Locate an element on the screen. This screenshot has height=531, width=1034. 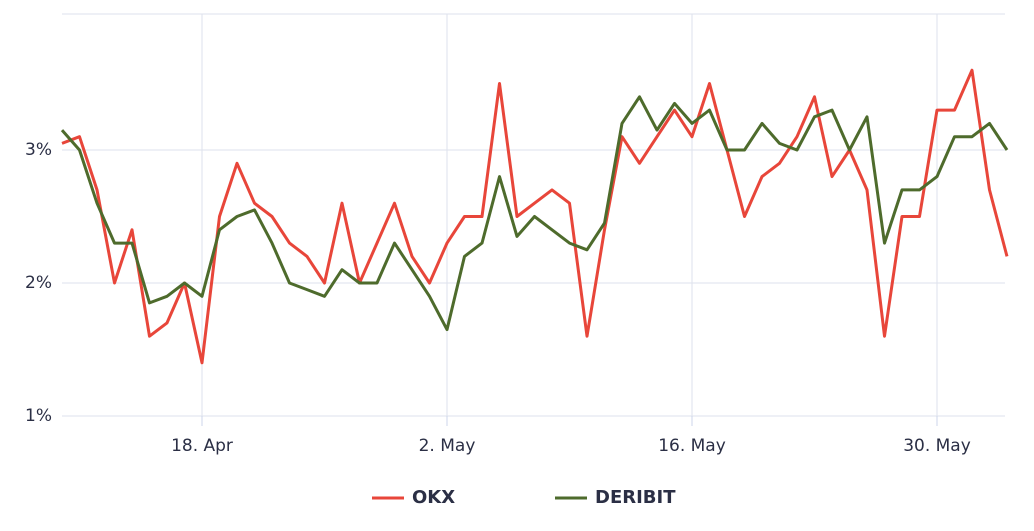
x-tick-label: 30. May is located at coordinates (937, 446).